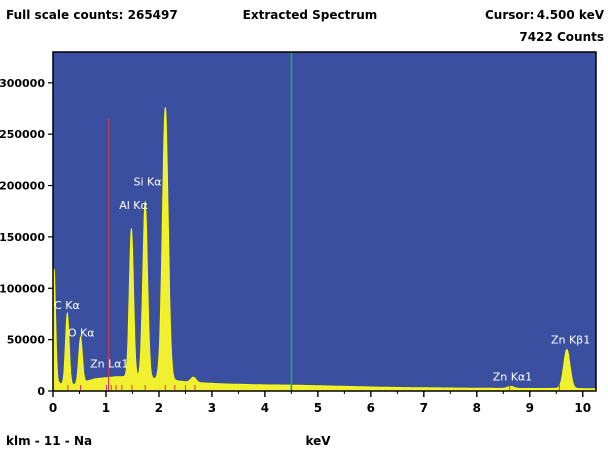 This screenshot has width=608, height=451. I want to click on x-tick-label: 6, so click(371, 408).